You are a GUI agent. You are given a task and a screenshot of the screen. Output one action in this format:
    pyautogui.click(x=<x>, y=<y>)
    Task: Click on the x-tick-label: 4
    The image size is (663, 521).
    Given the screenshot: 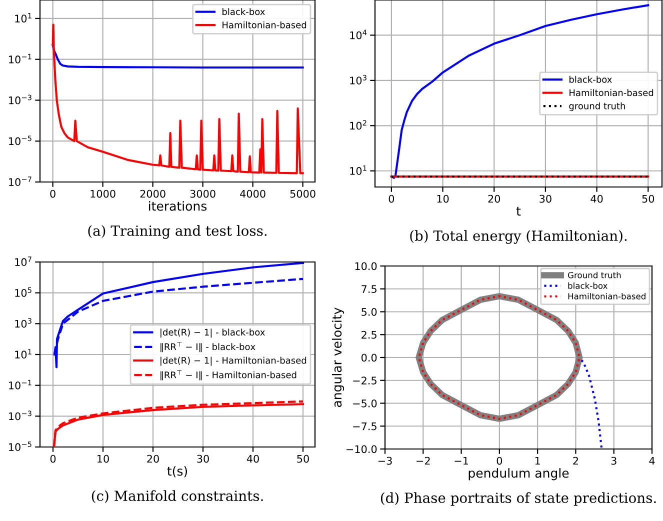 What is the action you would take?
    pyautogui.click(x=652, y=460)
    